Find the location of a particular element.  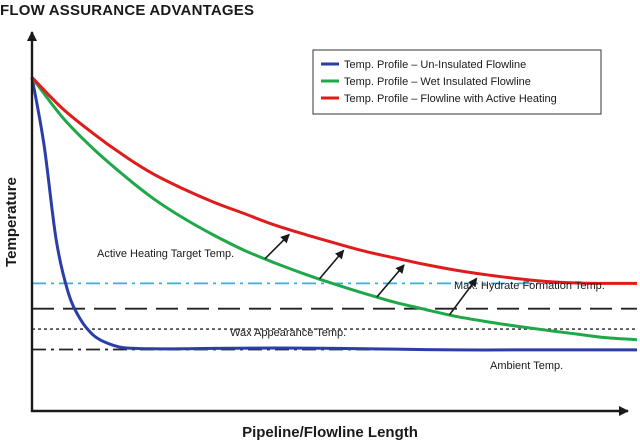

legend-entry-wet-insulated: Temp. Profile – Wet Insulated Flowline is located at coordinates (437, 82).